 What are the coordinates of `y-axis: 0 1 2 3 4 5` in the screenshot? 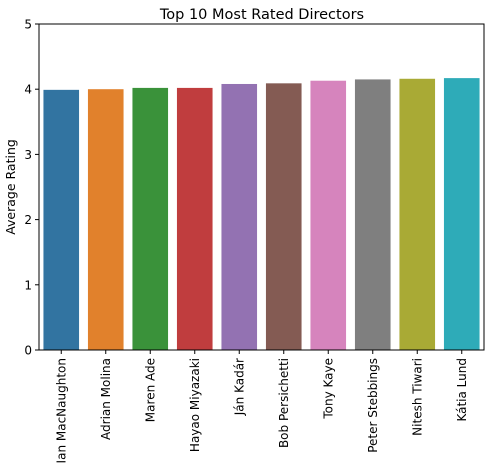 It's located at (31, 188).